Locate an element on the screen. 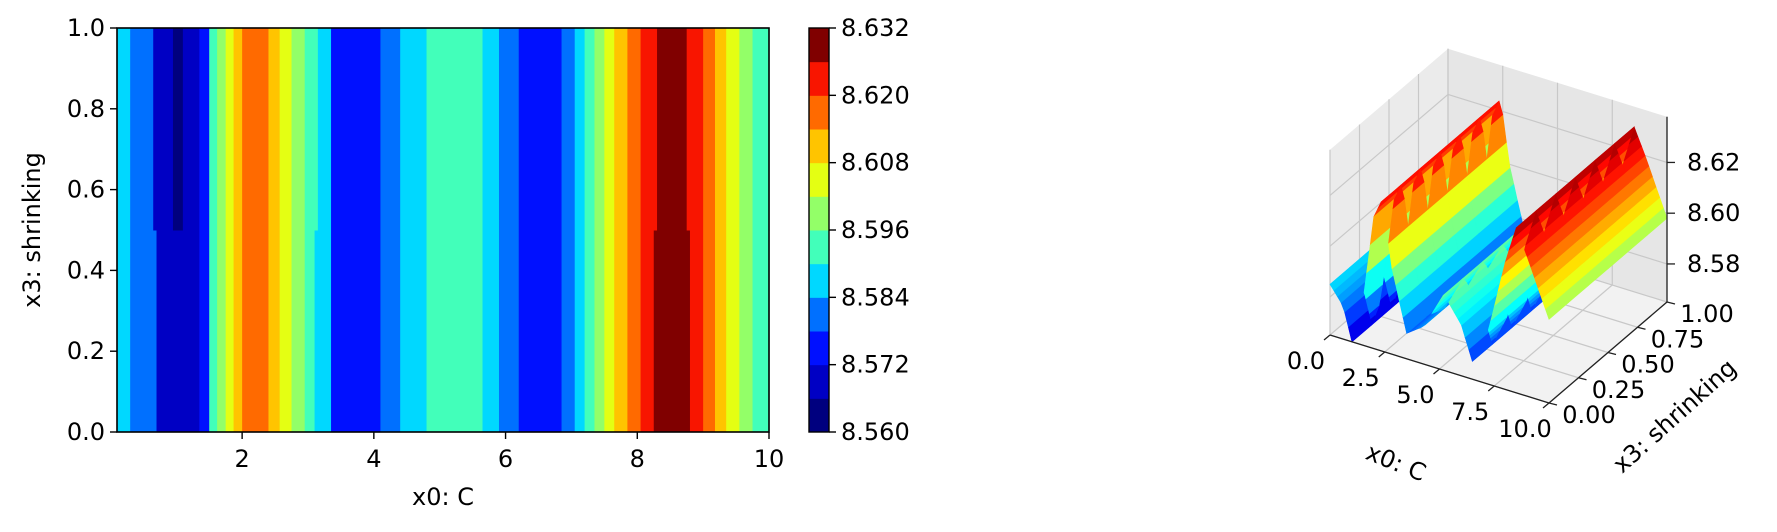 This screenshot has width=1777, height=532. surface-3d-y-tick-label: 0.75 is located at coordinates (1677, 339).